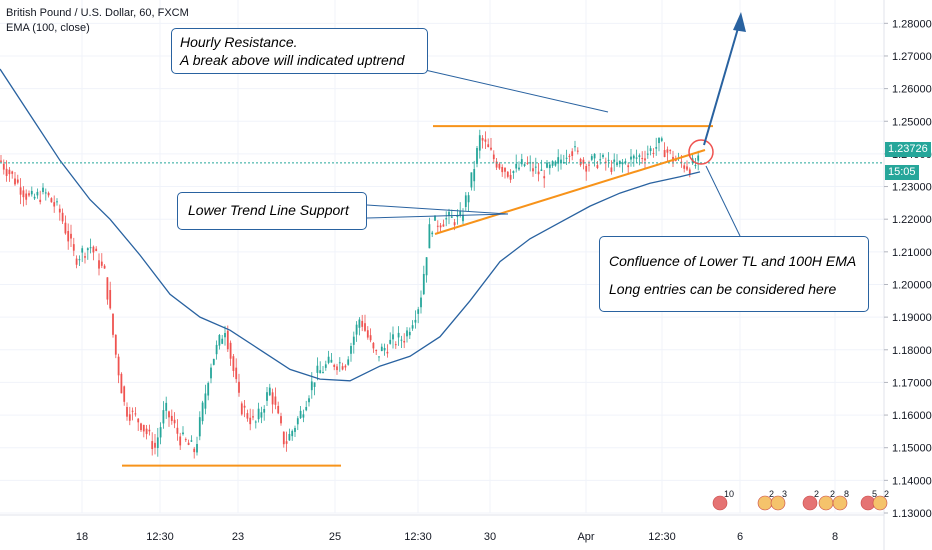 This screenshot has height=550, width=932. Describe the element at coordinates (160, 537) in the screenshot. I see `time-tick-label: 12:30` at that location.